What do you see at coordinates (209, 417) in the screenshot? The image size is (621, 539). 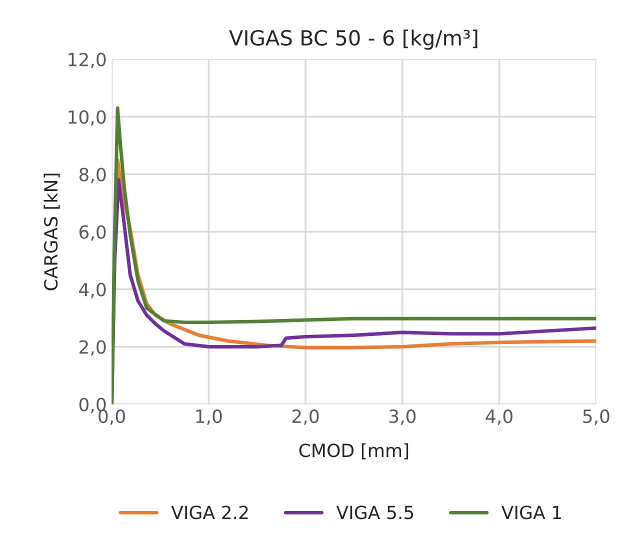 I see `x-tick-label: 1,0` at bounding box center [209, 417].